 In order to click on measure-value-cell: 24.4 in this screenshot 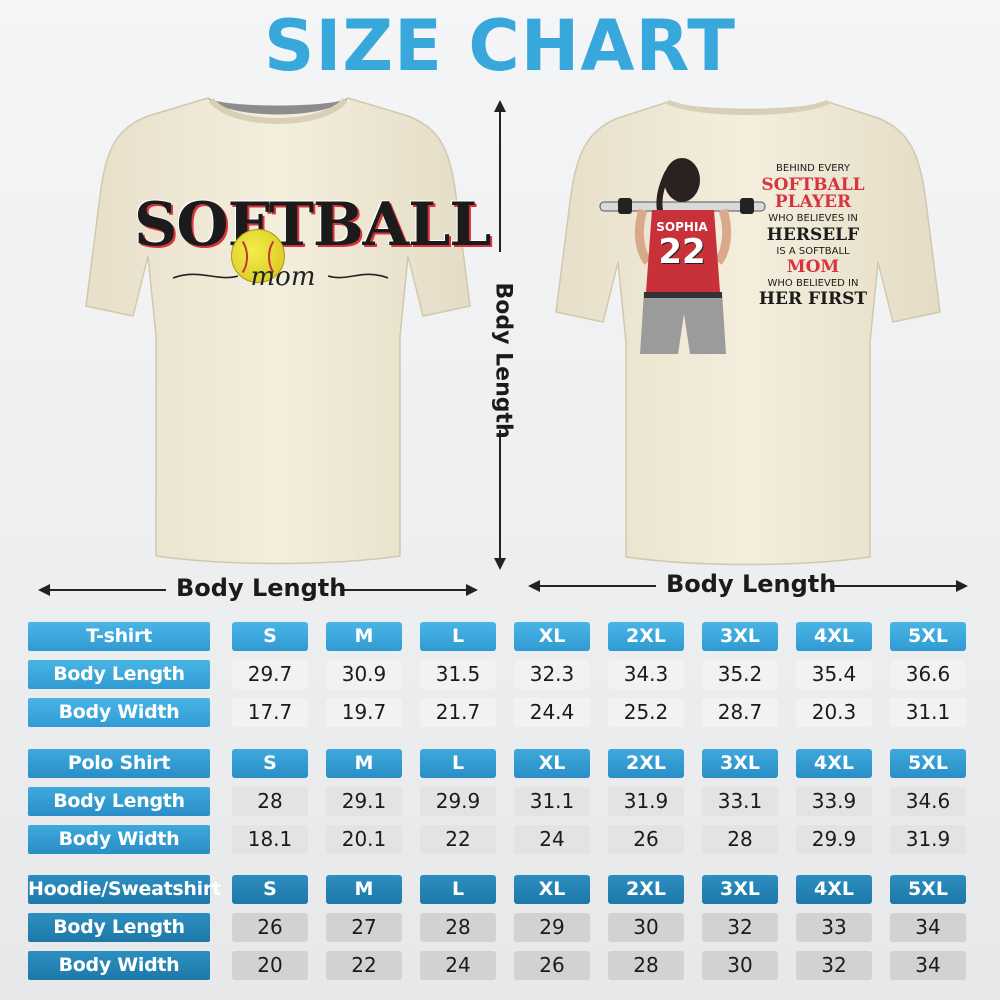, I will do `click(552, 712)`.